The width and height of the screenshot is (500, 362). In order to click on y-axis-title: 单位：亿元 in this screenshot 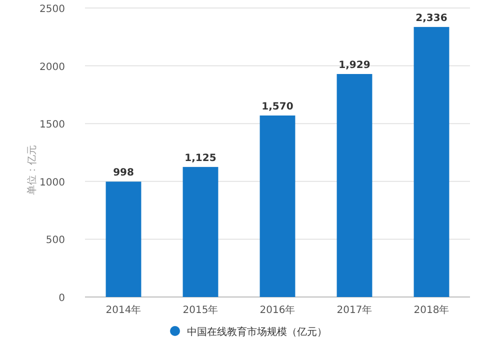, I will do `click(32, 169)`.